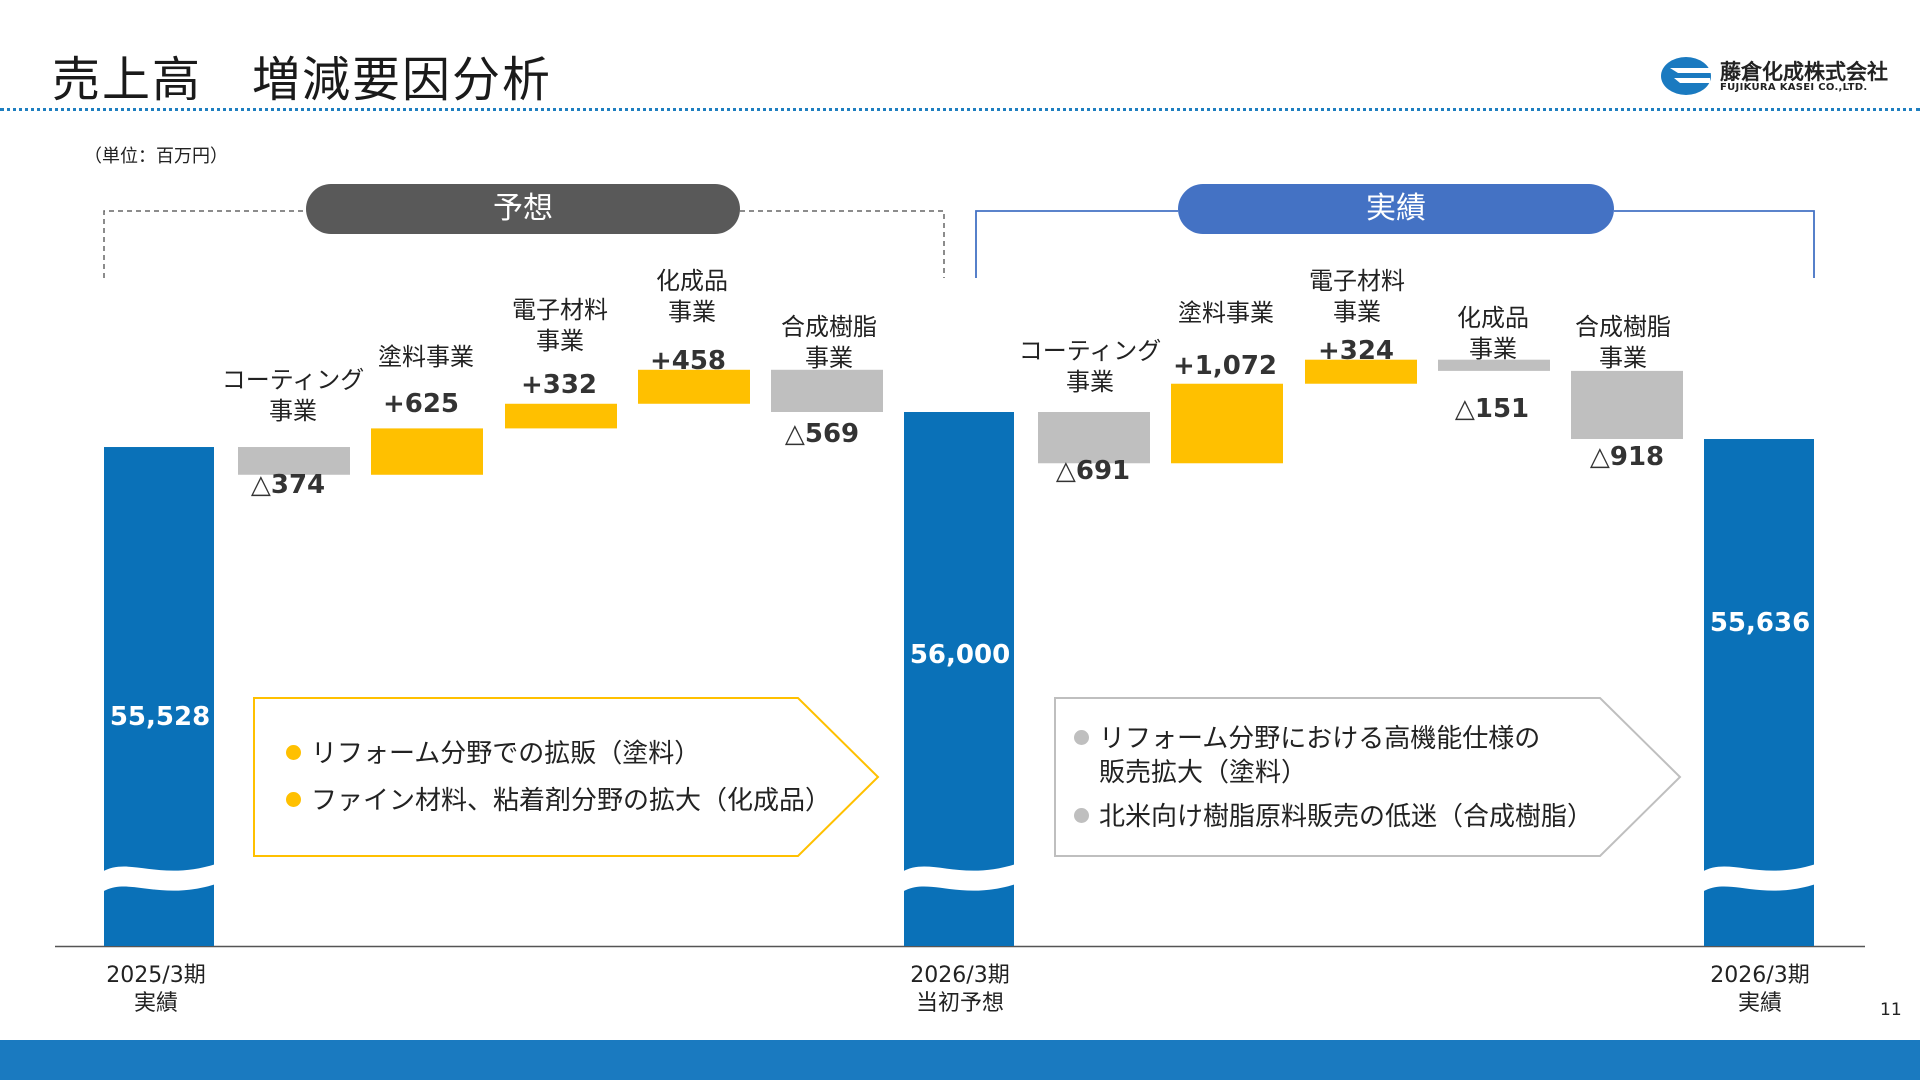 Image resolution: width=1920 pixels, height=1080 pixels. Describe the element at coordinates (493, 754) in the screenshot. I see `forecast-note-item: リフォーム分野での拡販（塗料）` at that location.